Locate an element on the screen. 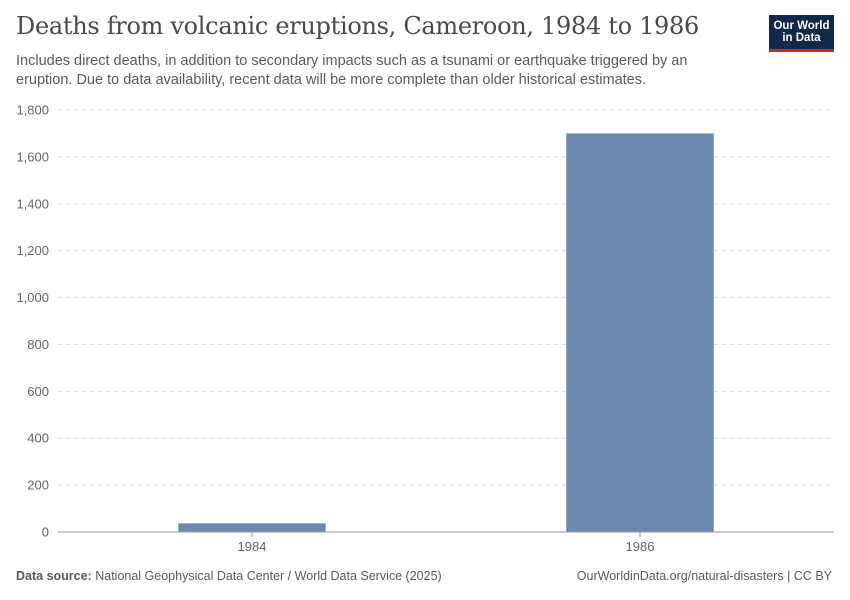  y-tick-label: 800 is located at coordinates (38, 344).